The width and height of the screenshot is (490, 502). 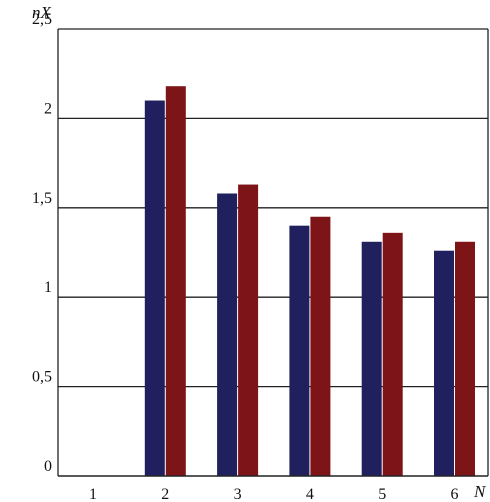 What do you see at coordinates (310, 494) in the screenshot?
I see `x-tick-label: 4` at bounding box center [310, 494].